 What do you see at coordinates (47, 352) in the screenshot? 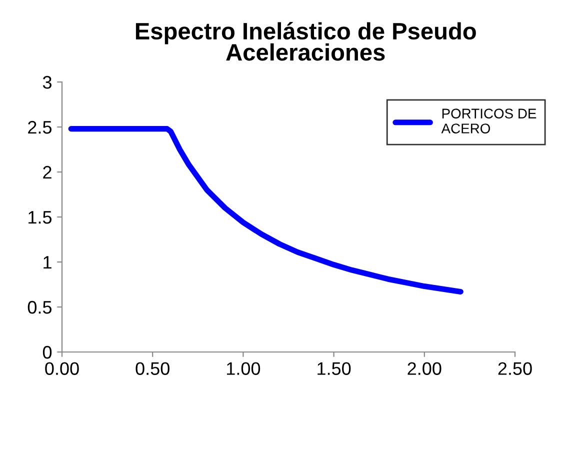
I see `y-tick-label: 0` at bounding box center [47, 352].